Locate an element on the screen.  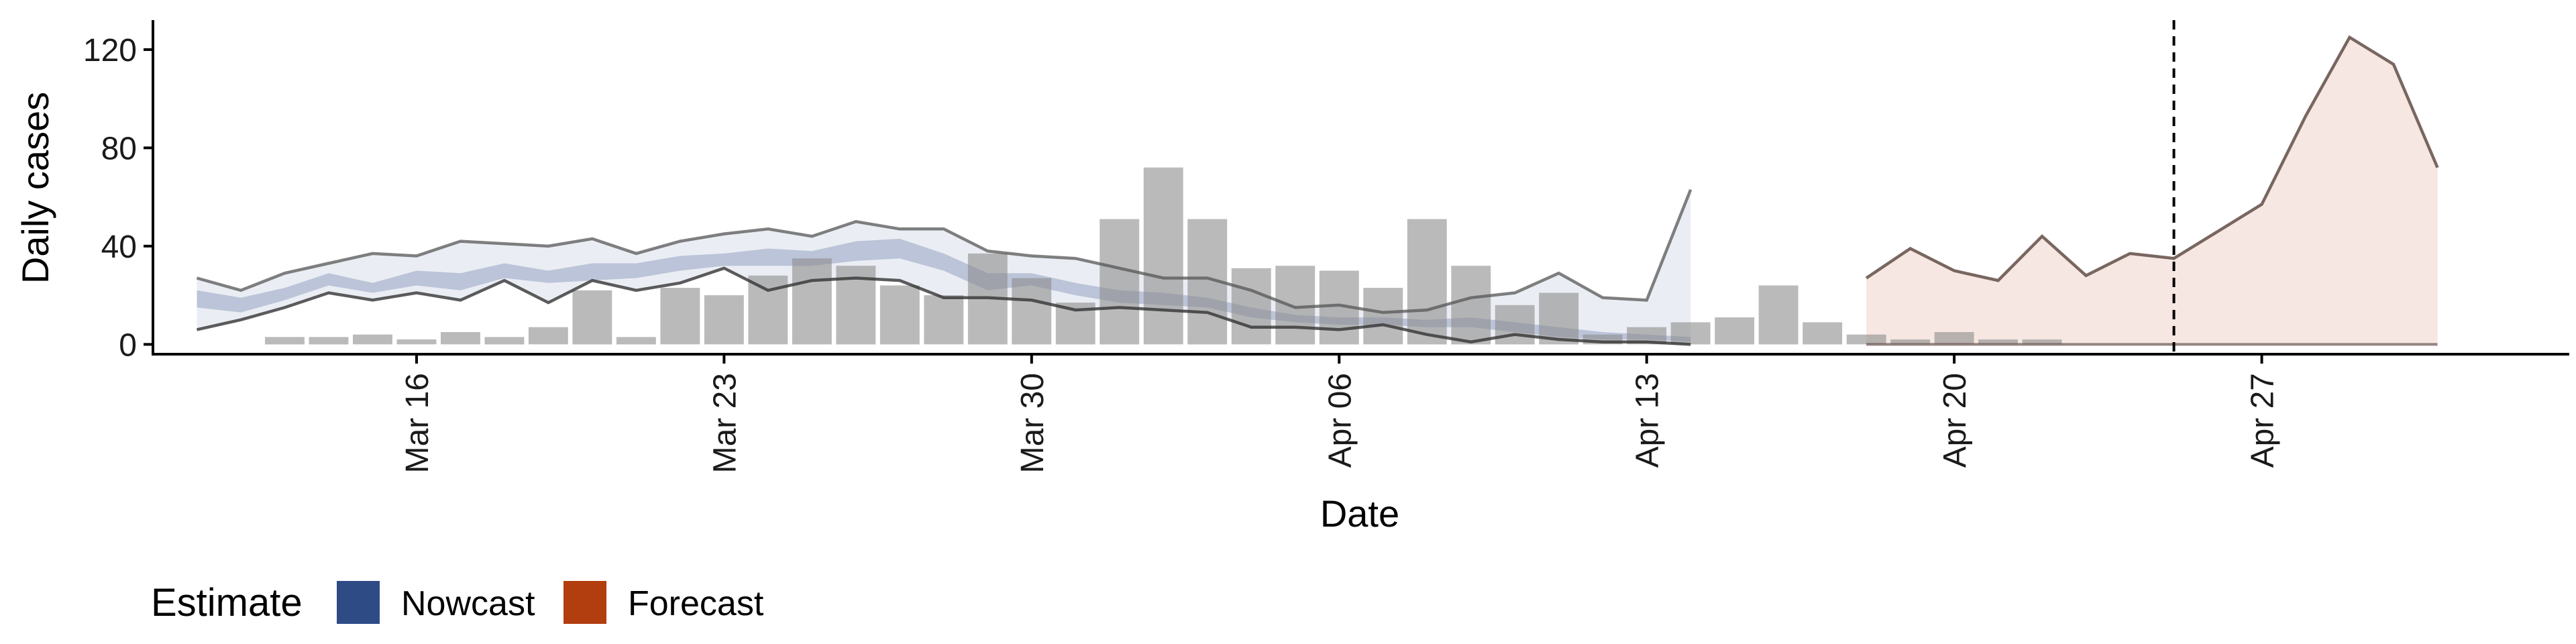
y-axis-ticks: 0 40 80 120 is located at coordinates (118, 198).